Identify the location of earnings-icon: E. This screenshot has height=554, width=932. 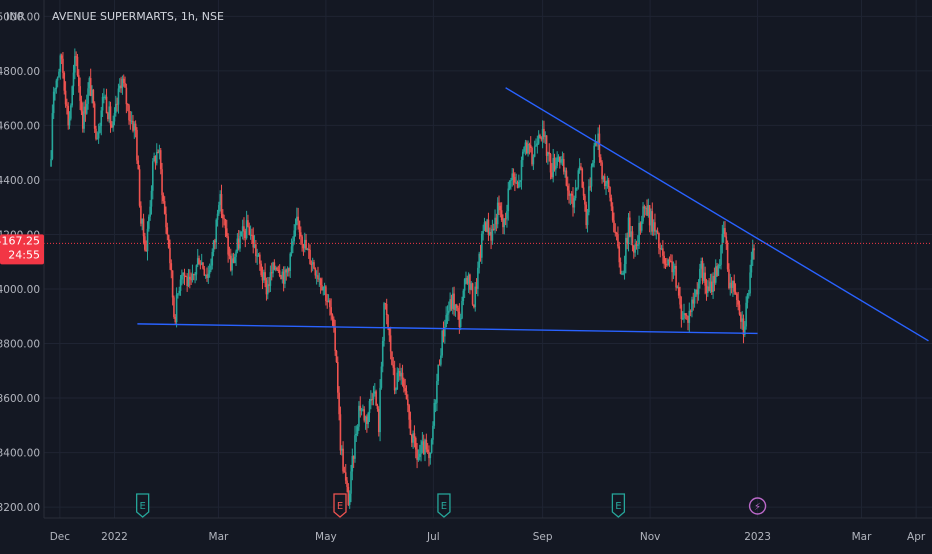
(340, 506).